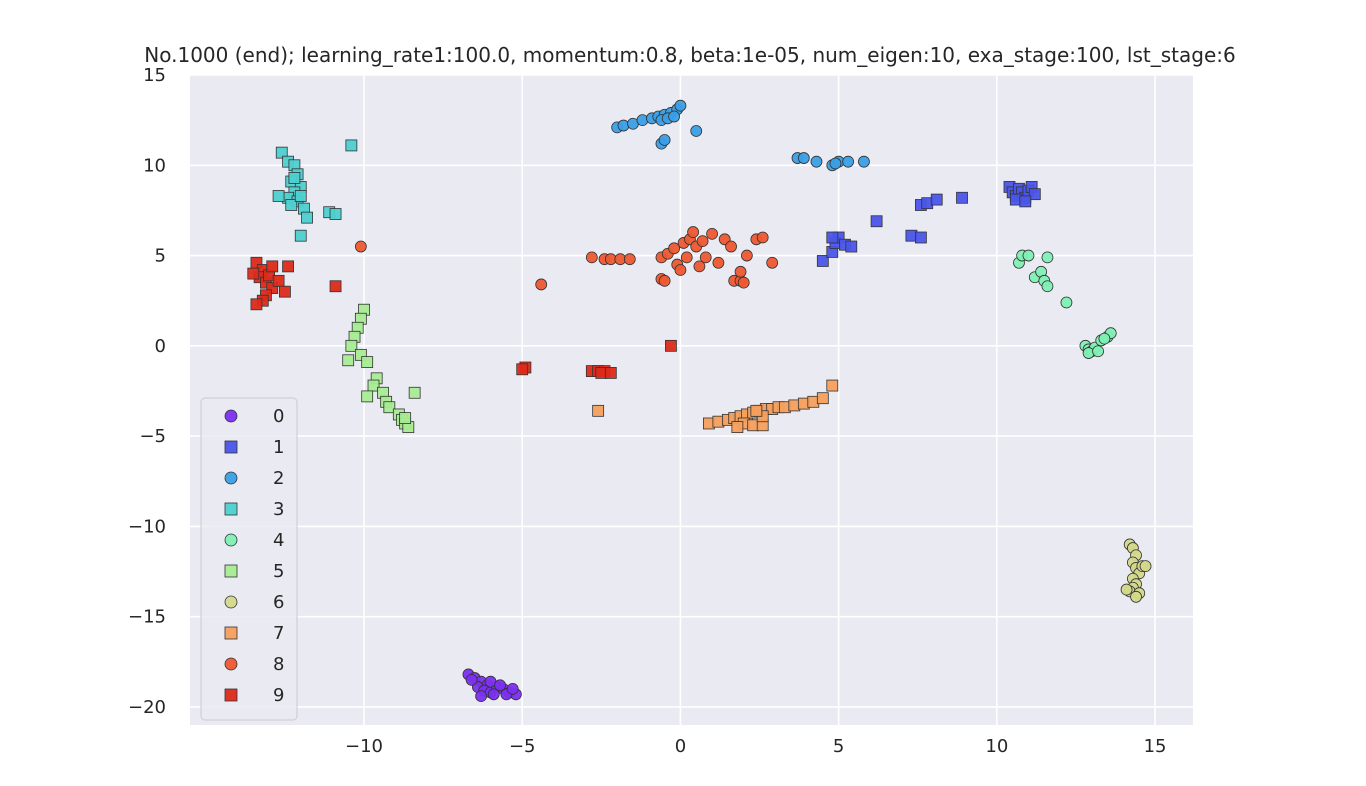  I want to click on y-axis-ticks: 15 10 5 0 −5 −10 −15 −20, so click(147, 391).